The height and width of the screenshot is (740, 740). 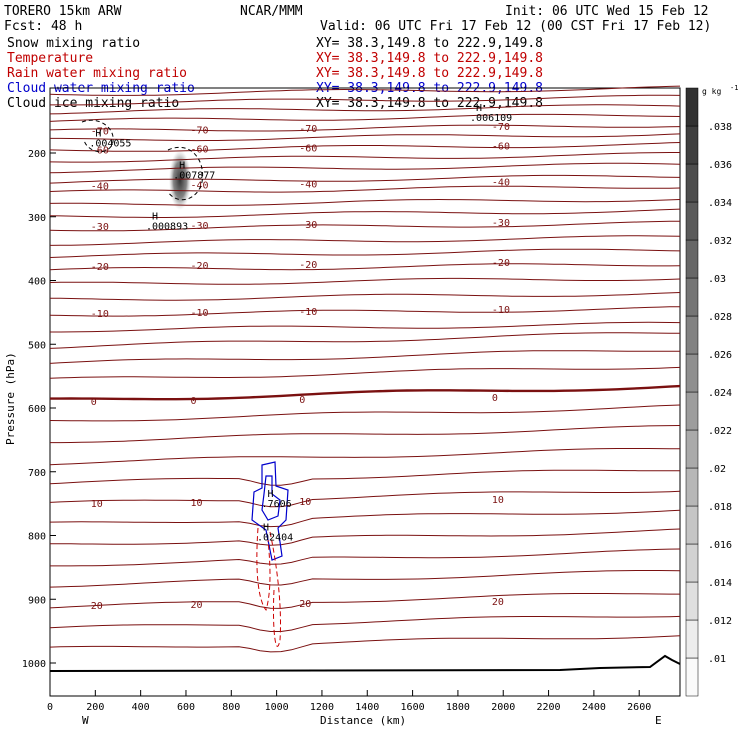 What do you see at coordinates (720, 203) in the screenshot?
I see `colorbar-tick-label: .034` at bounding box center [720, 203].